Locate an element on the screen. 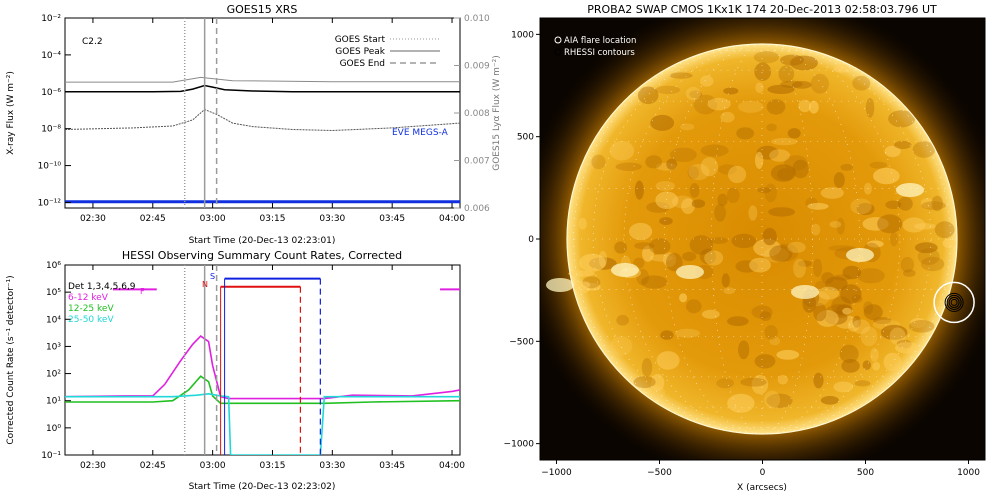  goes-y-tick-label: 10⁻¹² is located at coordinates (50, 203).